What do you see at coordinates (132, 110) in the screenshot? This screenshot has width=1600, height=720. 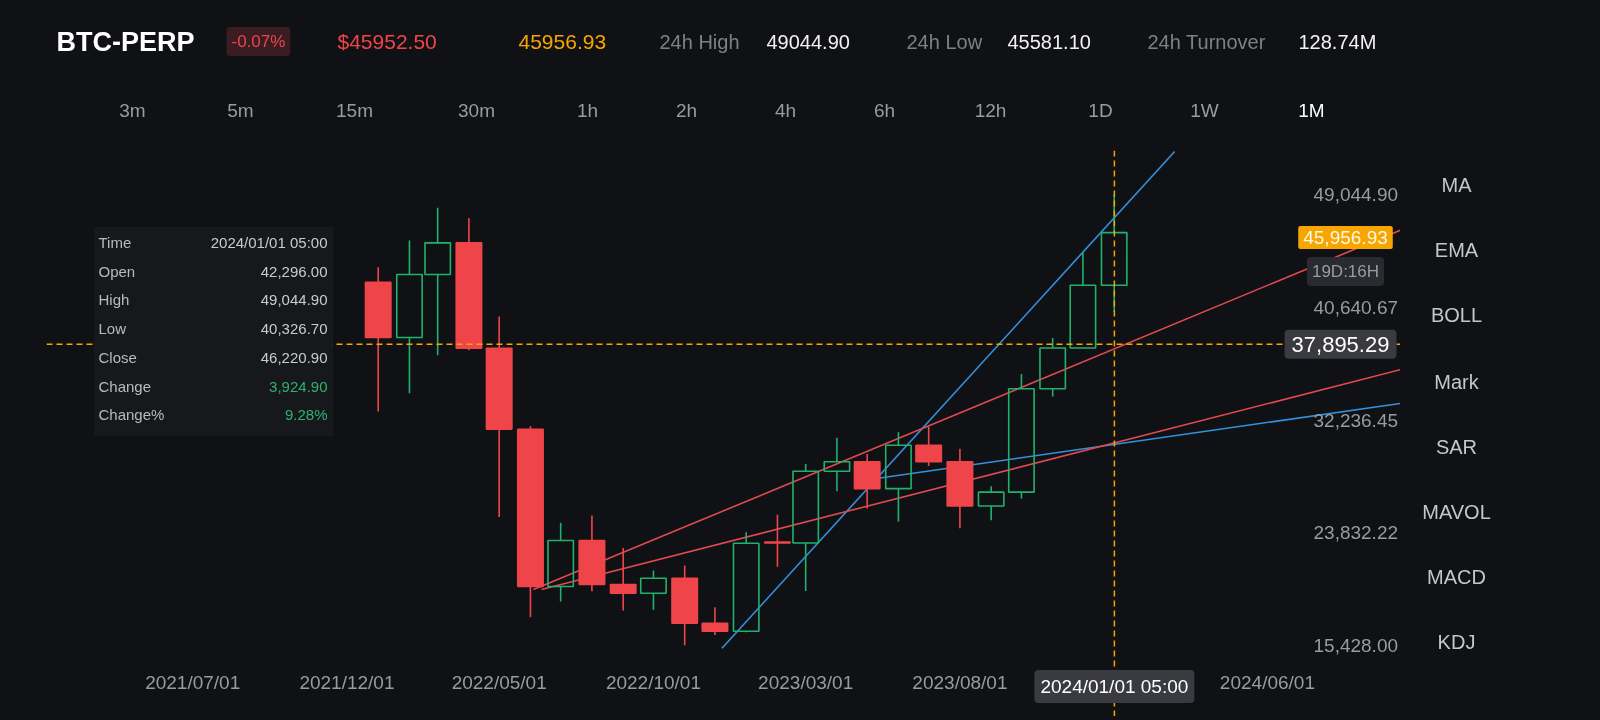 I see `text: 3m` at bounding box center [132, 110].